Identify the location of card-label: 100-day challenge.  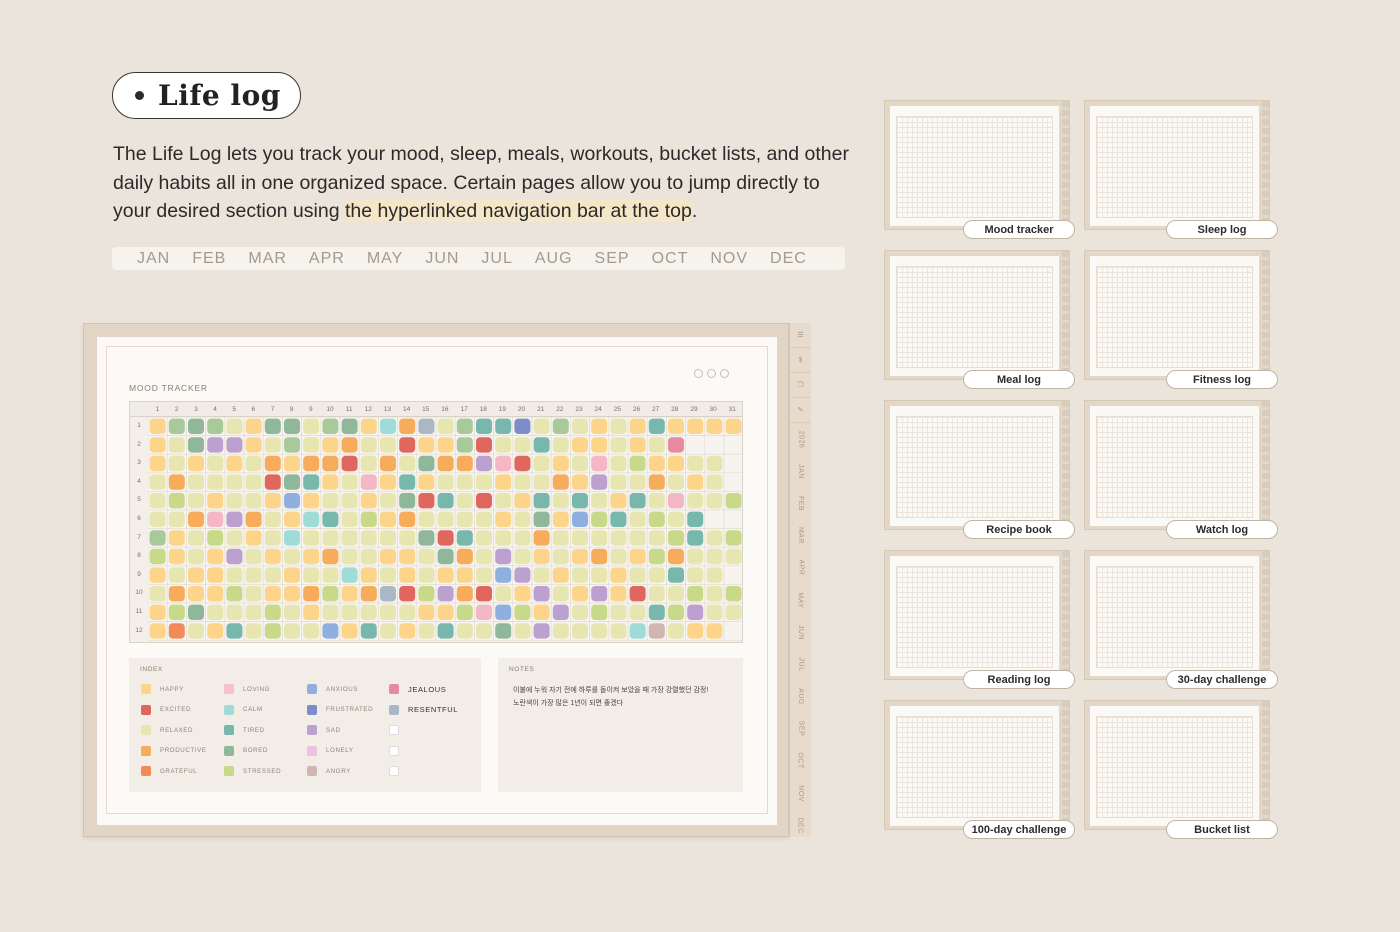
(1019, 829).